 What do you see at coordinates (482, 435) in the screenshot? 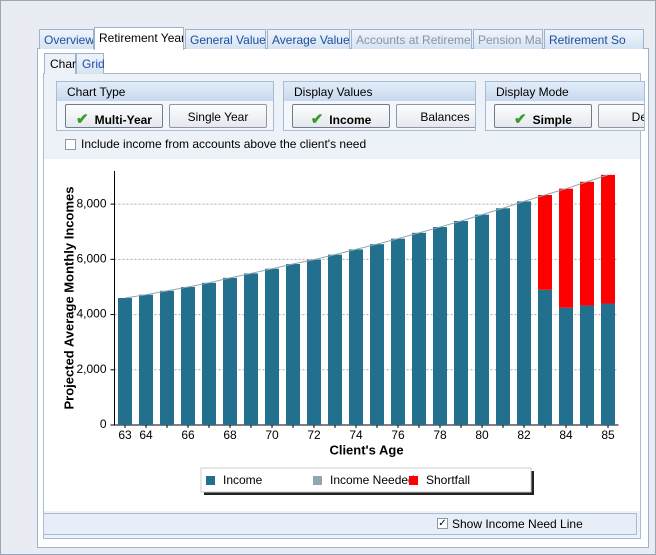
I see `x-tick-label: 80` at bounding box center [482, 435].